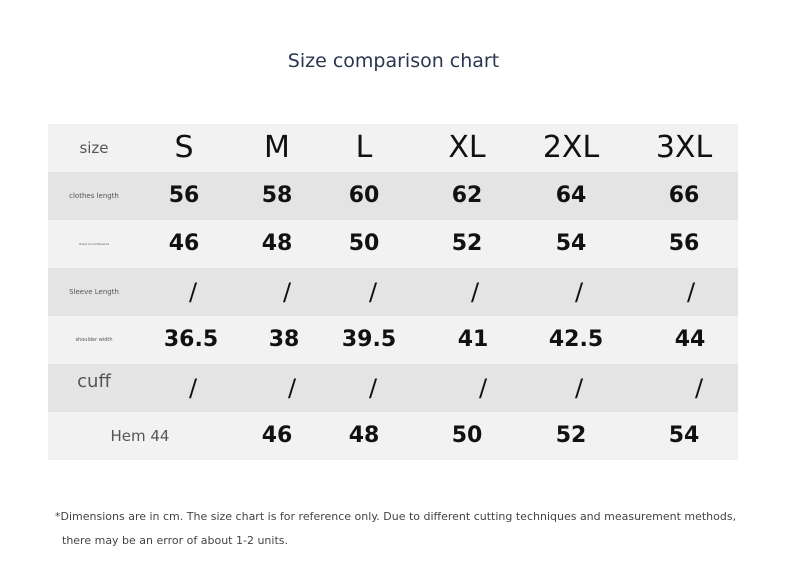 This screenshot has width=787, height=586. I want to click on cell: 44, so click(690, 339).